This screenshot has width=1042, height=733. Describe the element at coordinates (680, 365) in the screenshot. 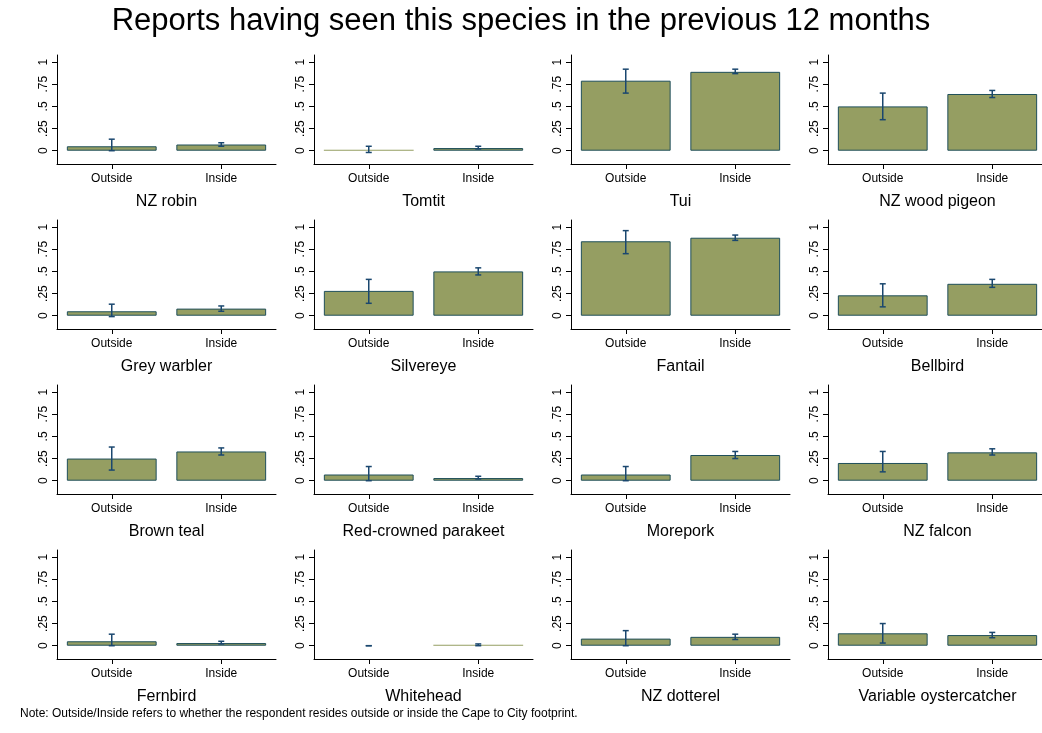

I see `x-axis-title: Fantail` at that location.